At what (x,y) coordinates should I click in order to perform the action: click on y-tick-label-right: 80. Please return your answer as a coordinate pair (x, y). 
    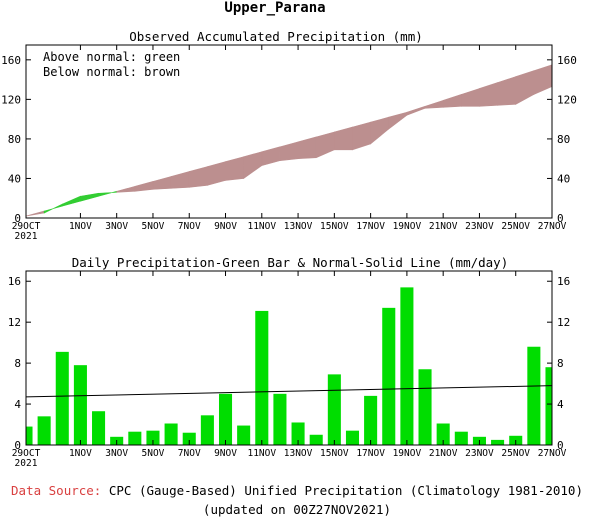
    Looking at the image, I should click on (563, 139).